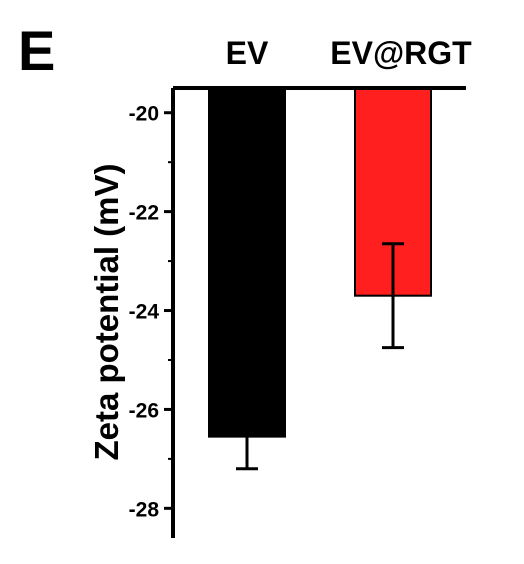 The height and width of the screenshot is (564, 524). Describe the element at coordinates (144, 509) in the screenshot. I see `y-tick-label-4: -28` at that location.